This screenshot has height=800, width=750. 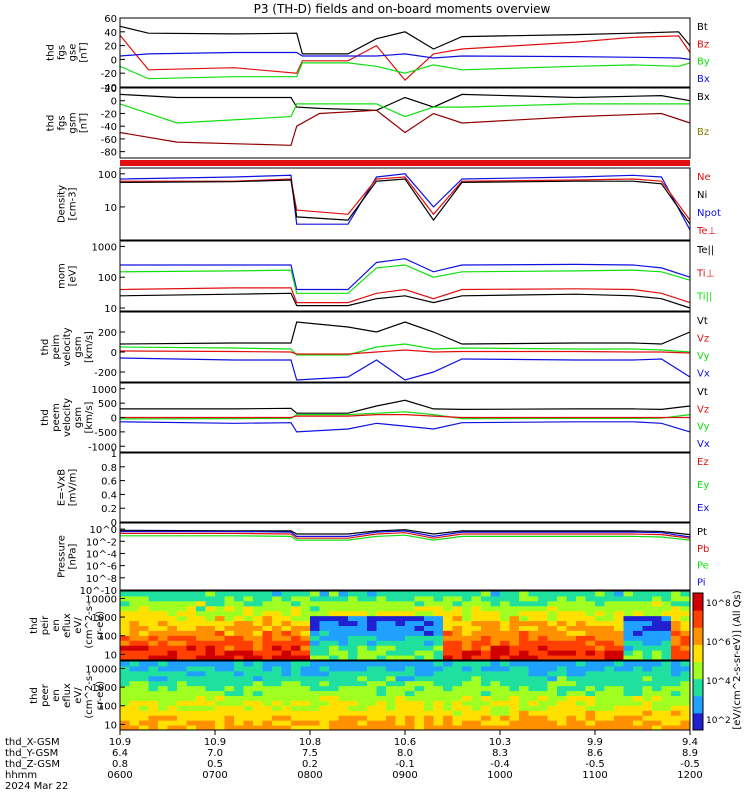 What do you see at coordinates (698, 704) in the screenshot?
I see `colorbar-step` at bounding box center [698, 704].